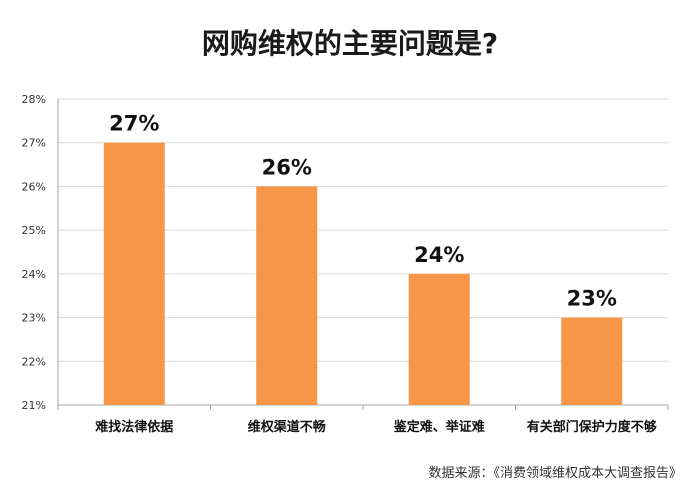 This screenshot has height=500, width=700. I want to click on x-tick-label: 难找法律依据, so click(133, 427).